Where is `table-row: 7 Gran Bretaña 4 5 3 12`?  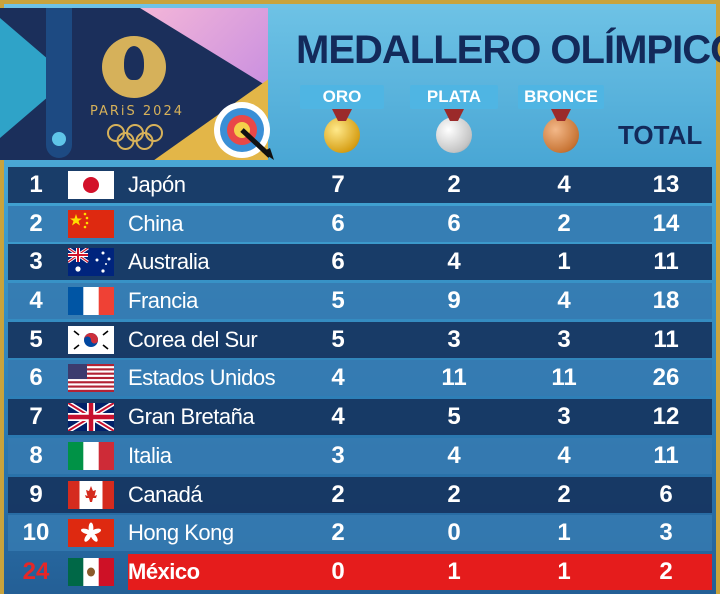 table-row: 7 Gran Bretaña 4 5 3 12 is located at coordinates (360, 417).